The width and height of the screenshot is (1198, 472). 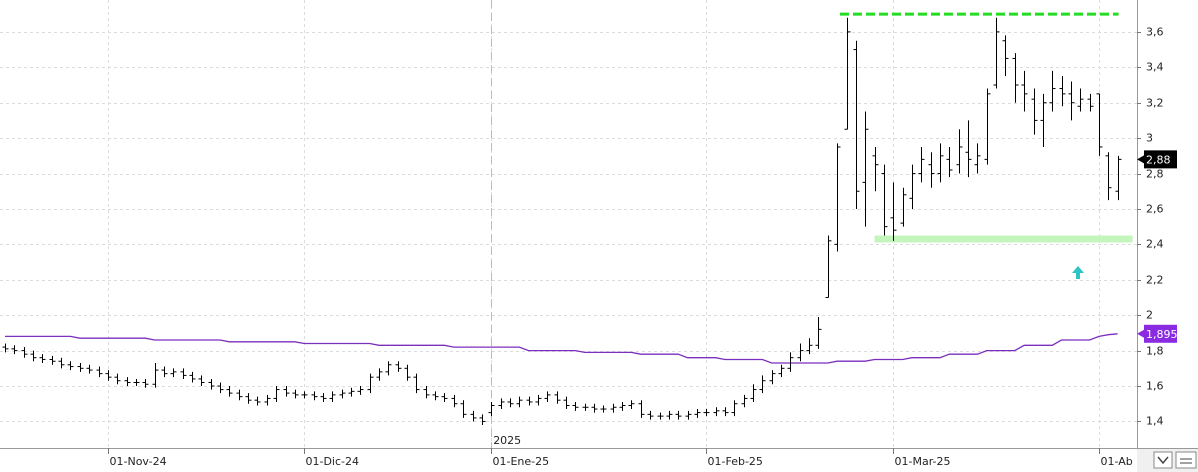 I want to click on x-tick-label: 01-Feb-25, so click(x=735, y=461).